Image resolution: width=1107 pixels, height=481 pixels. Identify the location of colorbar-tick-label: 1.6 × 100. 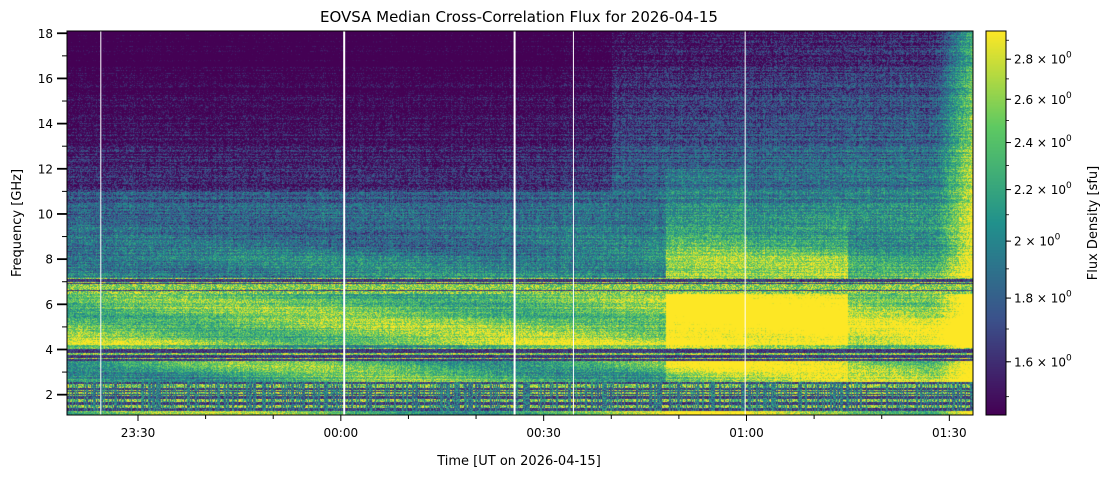
(1043, 361).